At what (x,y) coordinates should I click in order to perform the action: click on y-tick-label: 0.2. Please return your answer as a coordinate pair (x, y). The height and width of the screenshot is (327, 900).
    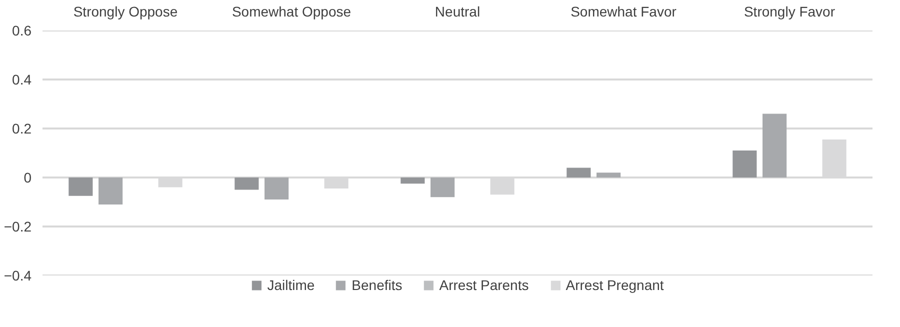
    Looking at the image, I should click on (22, 128).